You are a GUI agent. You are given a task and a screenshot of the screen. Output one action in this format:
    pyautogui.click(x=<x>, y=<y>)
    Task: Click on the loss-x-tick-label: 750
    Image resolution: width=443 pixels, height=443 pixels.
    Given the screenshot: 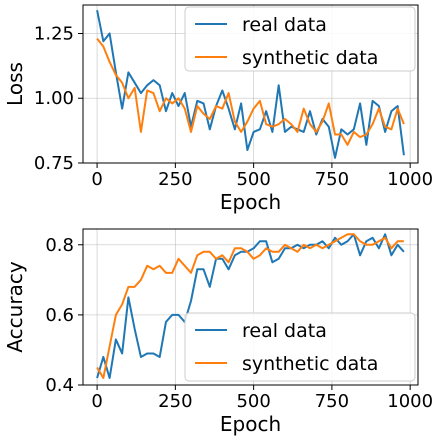 What is the action you would take?
    pyautogui.click(x=332, y=179)
    